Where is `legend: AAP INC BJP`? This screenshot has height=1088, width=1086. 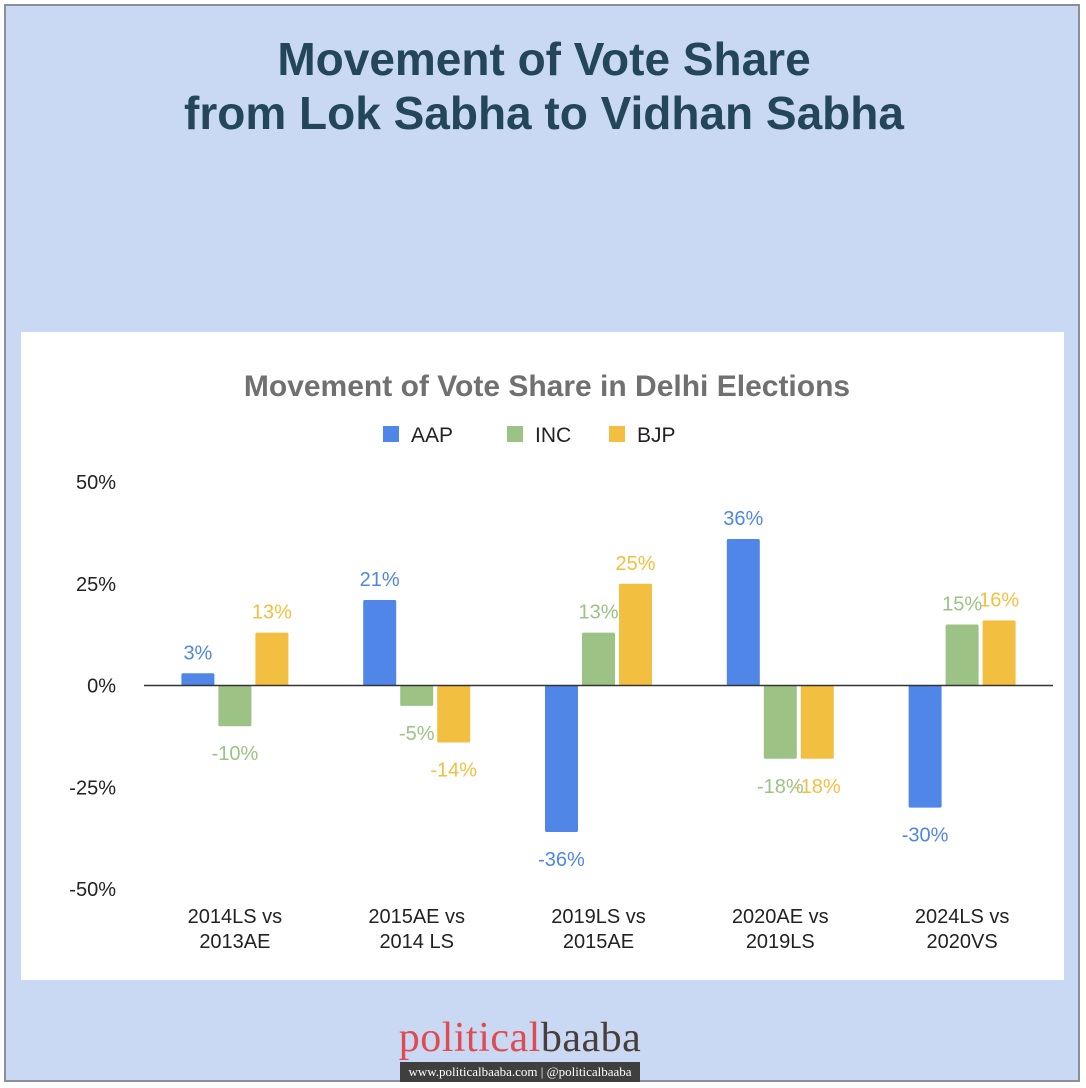
legend: AAP INC BJP is located at coordinates (529, 435).